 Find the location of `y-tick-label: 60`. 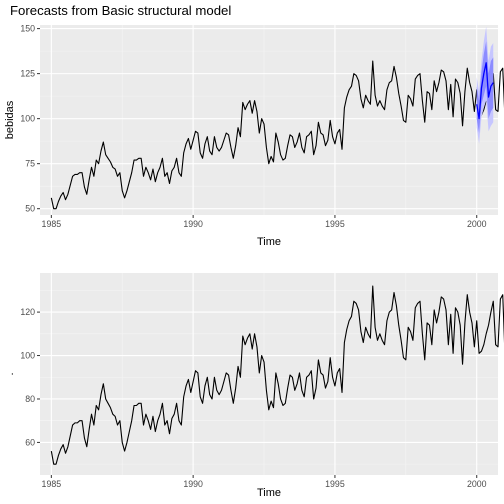

y-tick-label: 60 is located at coordinates (30, 442).